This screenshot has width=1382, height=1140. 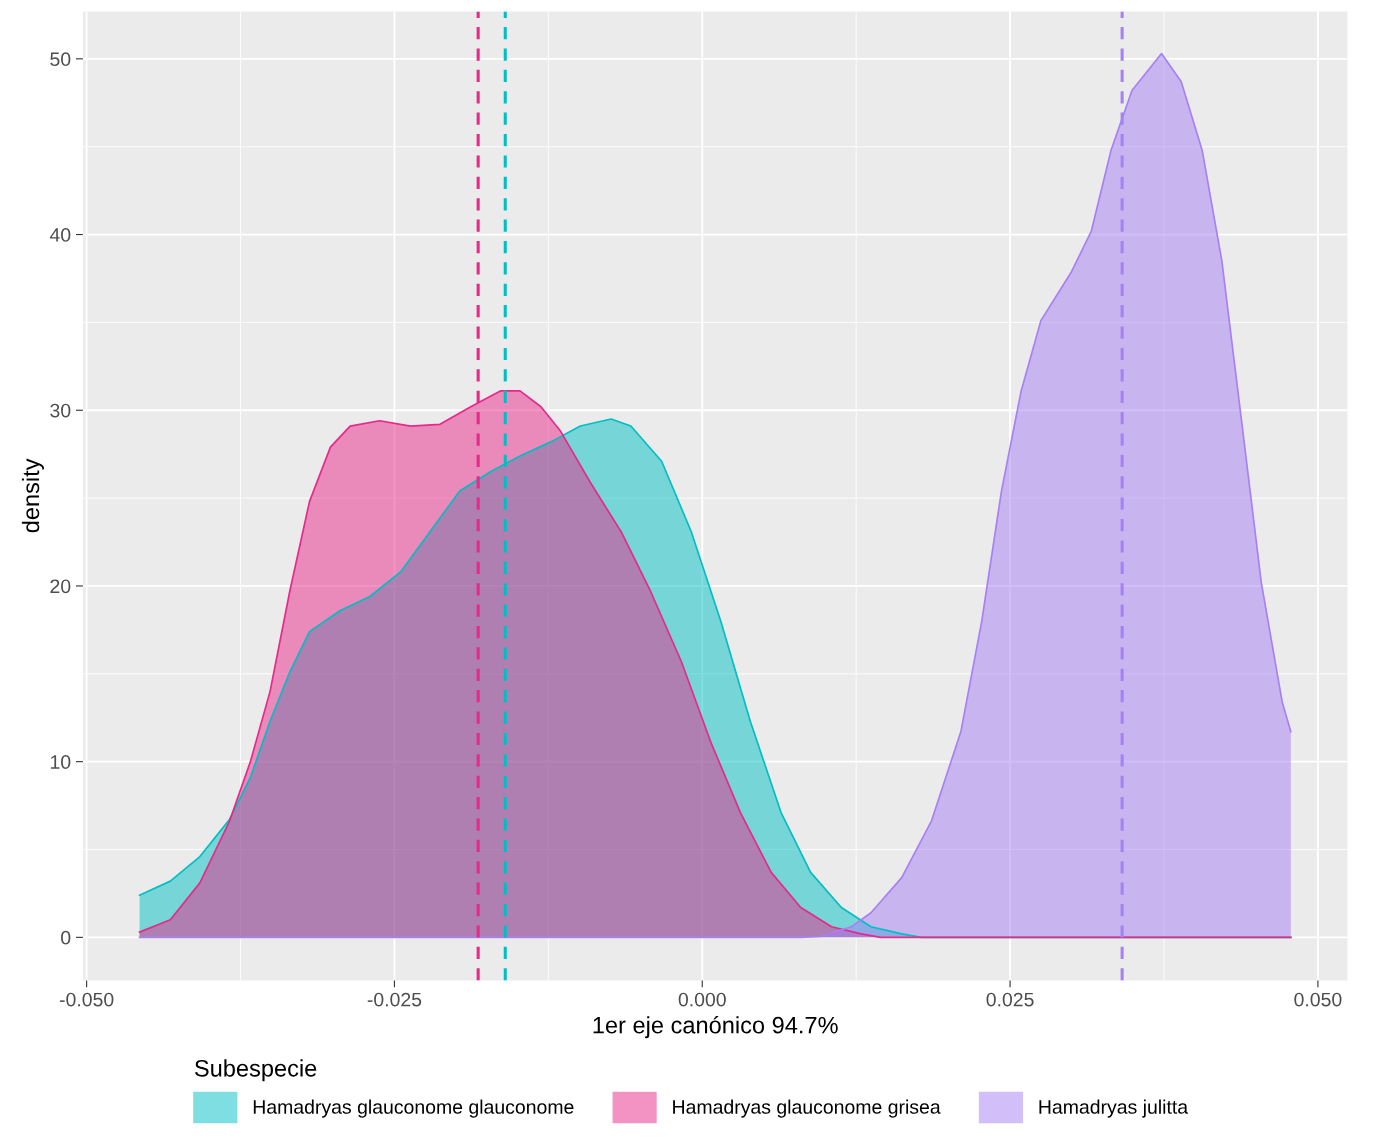 What do you see at coordinates (715, 1027) in the screenshot?
I see `x-axis-title: 1er eje canónico 94.7%` at bounding box center [715, 1027].